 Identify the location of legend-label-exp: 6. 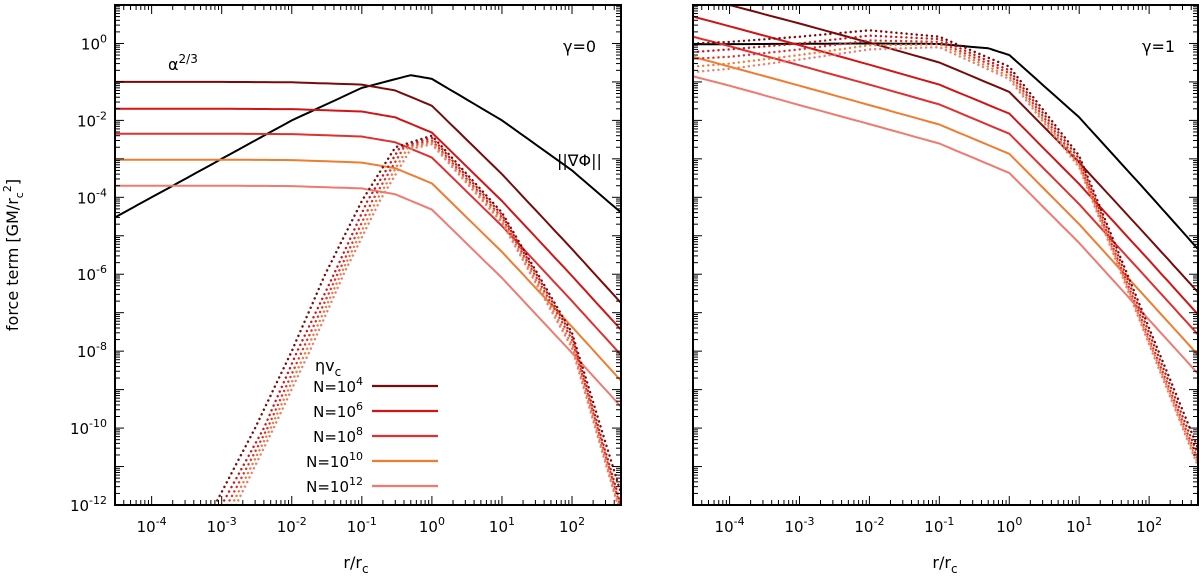
(359, 406).